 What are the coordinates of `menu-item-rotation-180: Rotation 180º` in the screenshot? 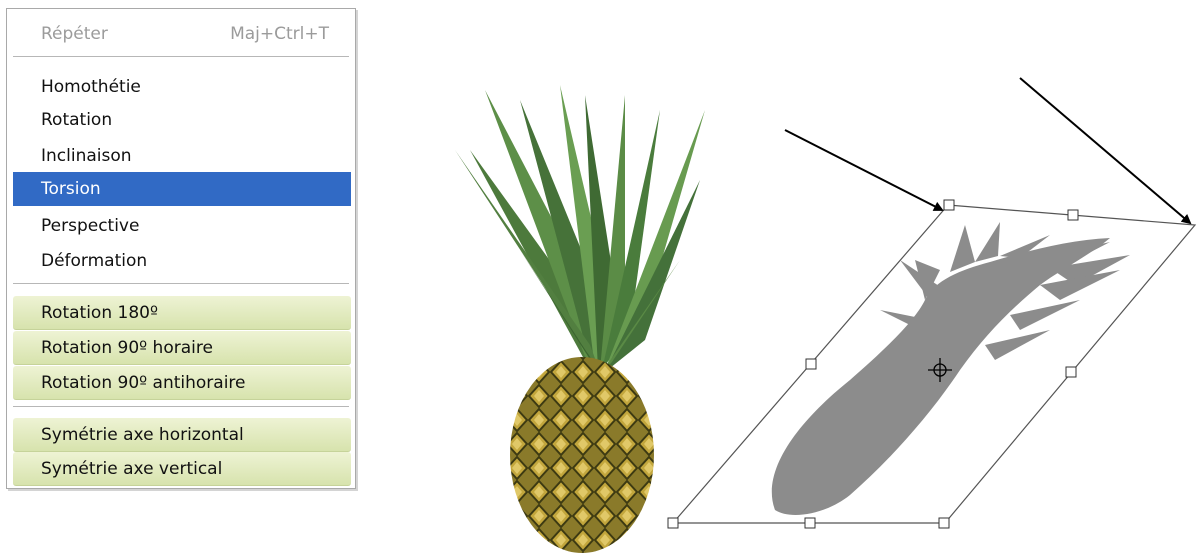 It's located at (182, 313).